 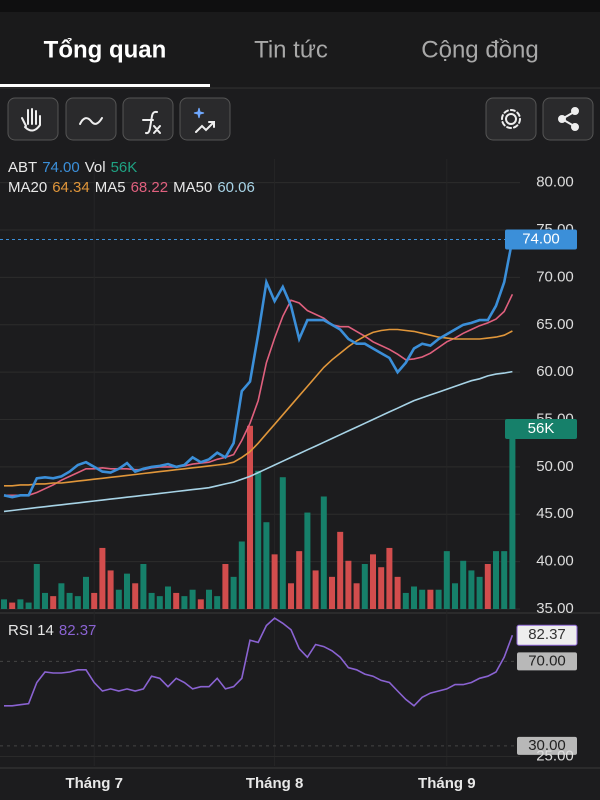 I want to click on settings-button, so click(x=511, y=119).